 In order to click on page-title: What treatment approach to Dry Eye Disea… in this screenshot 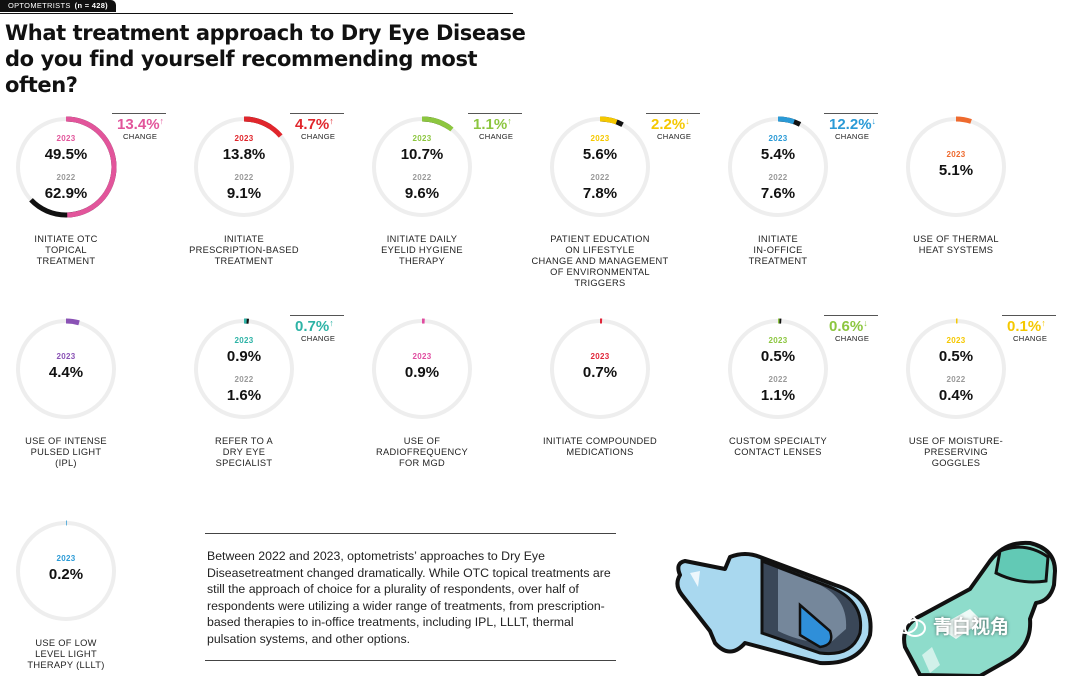, I will do `click(265, 59)`.